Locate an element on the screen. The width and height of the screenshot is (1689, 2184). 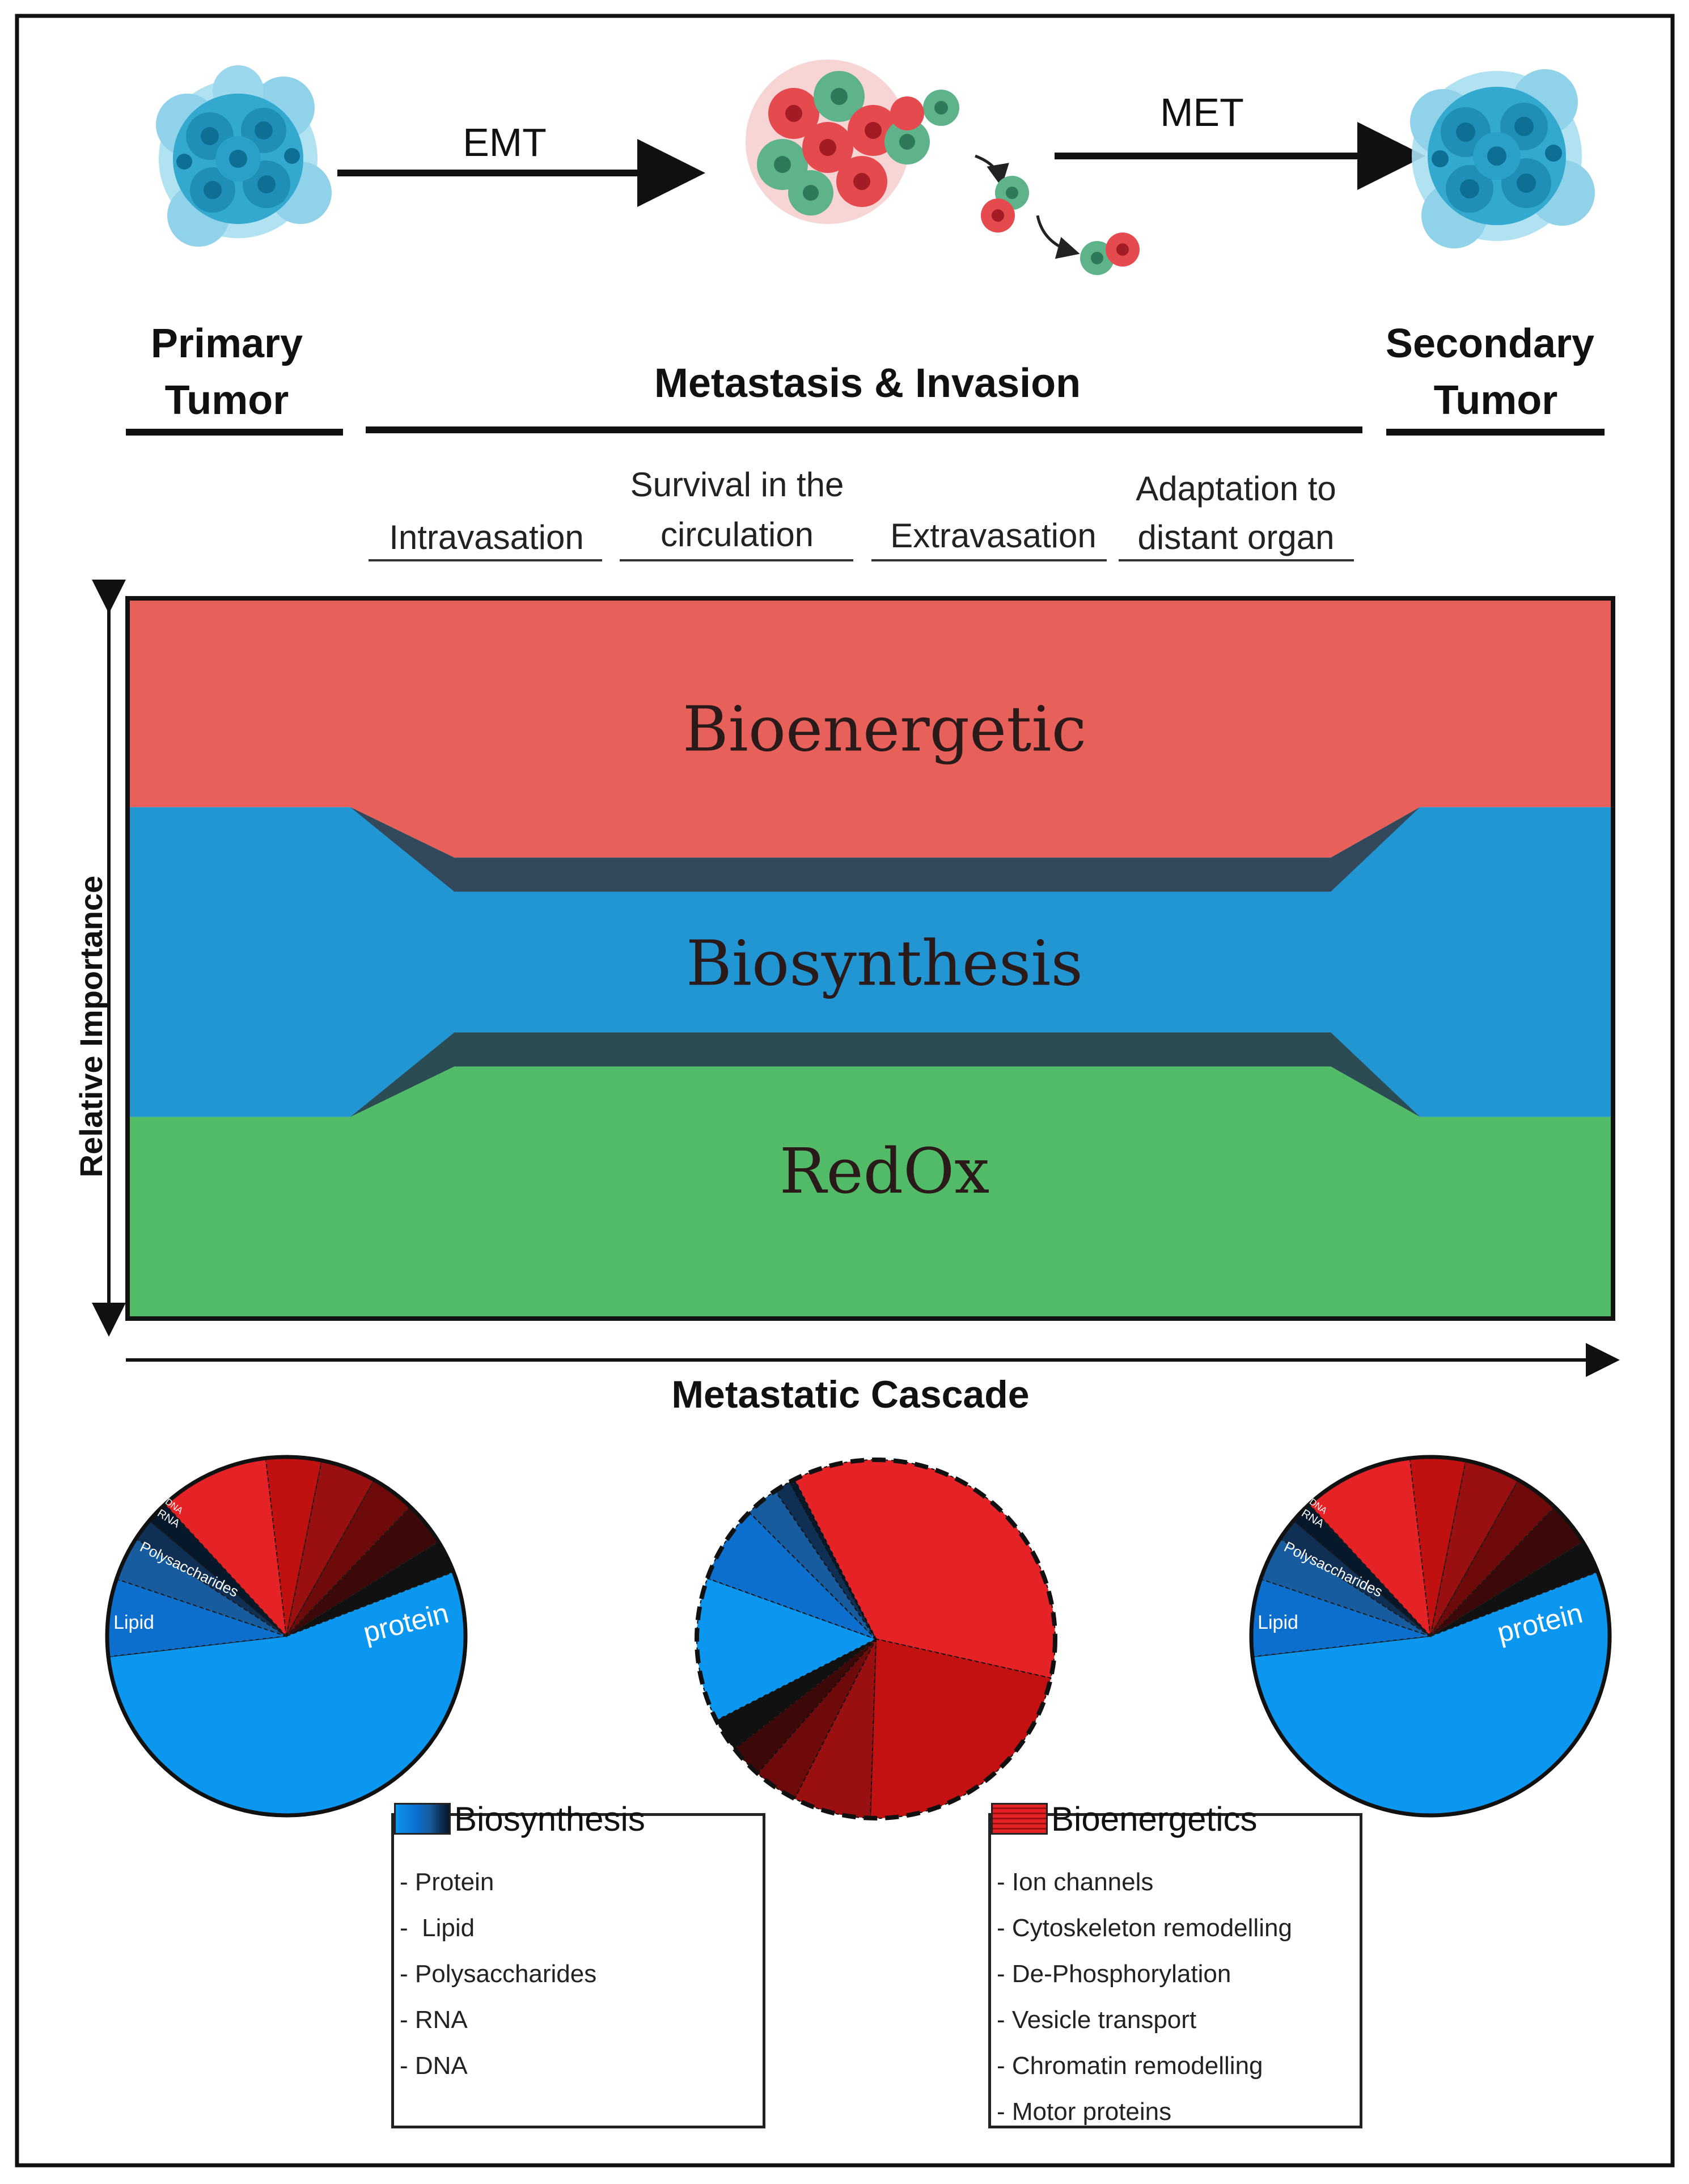
legend-item: - De-Phosphorylation is located at coordinates (1114, 1974).